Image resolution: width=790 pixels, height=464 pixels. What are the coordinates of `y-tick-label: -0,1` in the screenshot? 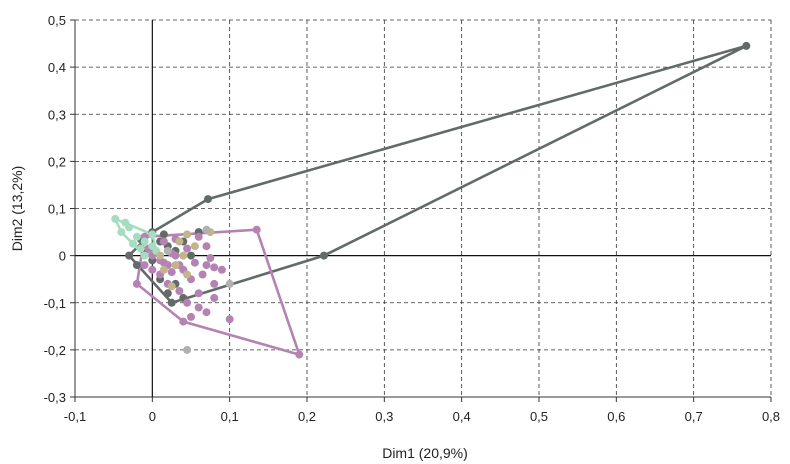 It's located at (55, 303).